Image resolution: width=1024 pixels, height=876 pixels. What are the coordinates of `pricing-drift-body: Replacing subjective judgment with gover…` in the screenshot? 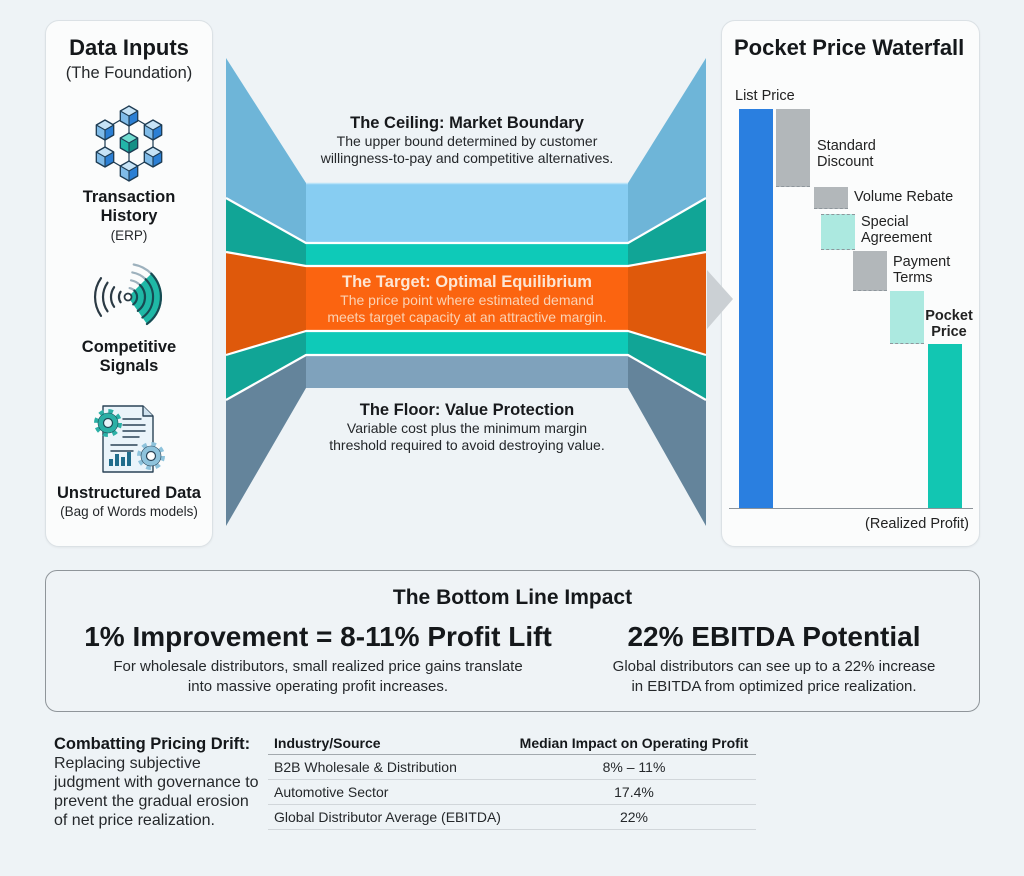 It's located at (161, 792).